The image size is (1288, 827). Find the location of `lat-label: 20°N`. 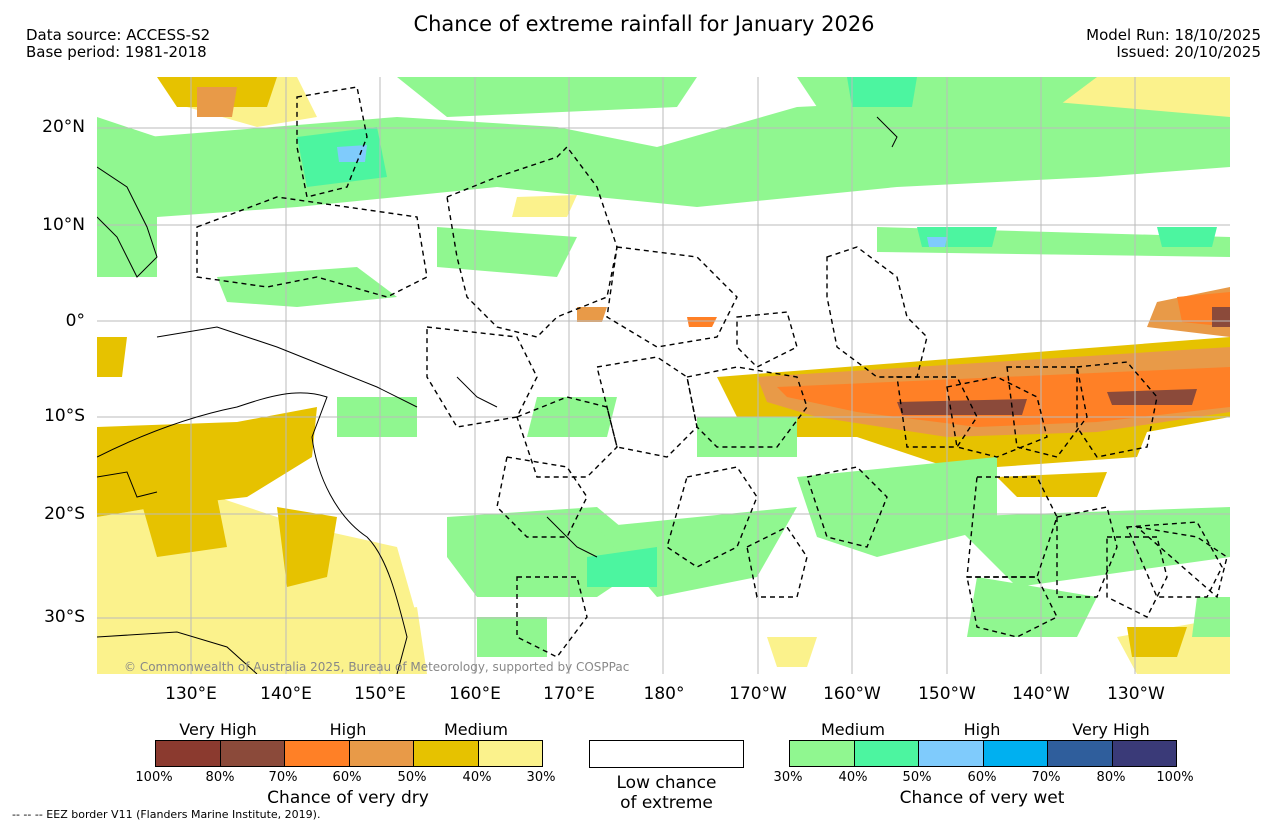

lat-label: 20°N is located at coordinates (63, 127).